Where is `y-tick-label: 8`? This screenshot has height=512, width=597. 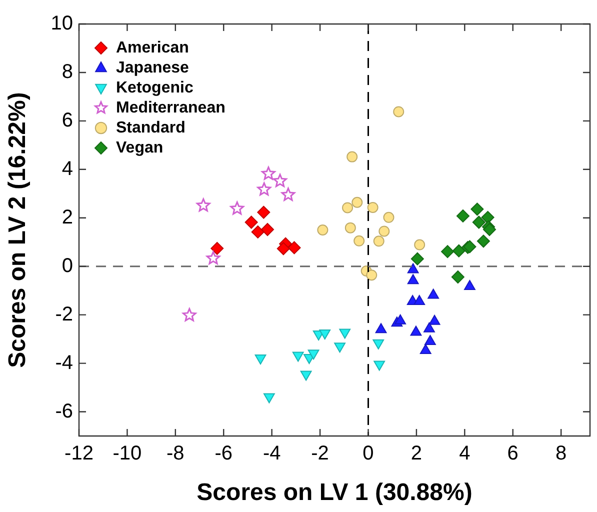 y-tick-label: 8 is located at coordinates (67, 71).